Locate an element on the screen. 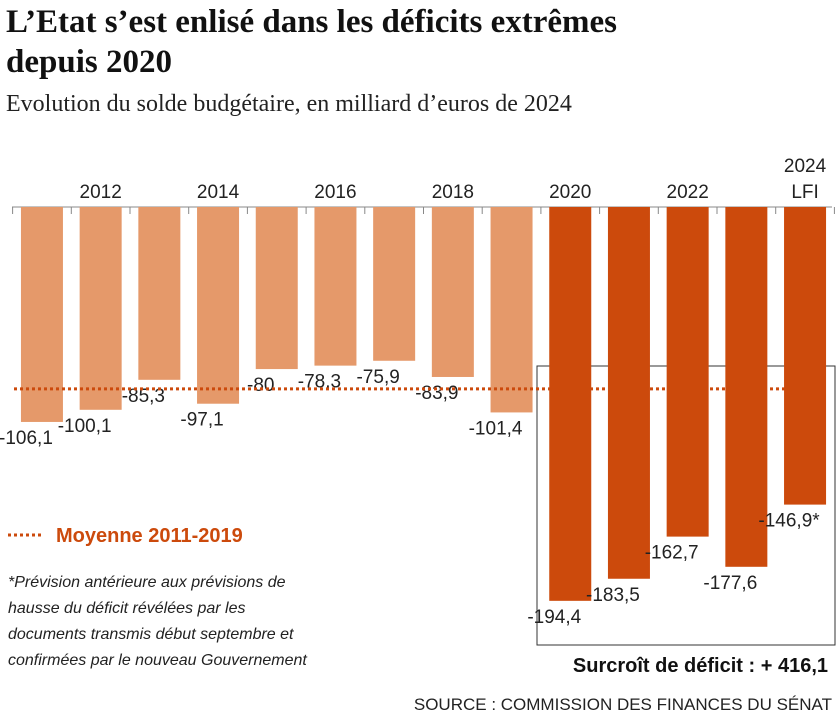 The height and width of the screenshot is (718, 840). value-label: -106,1 is located at coordinates (26, 438).